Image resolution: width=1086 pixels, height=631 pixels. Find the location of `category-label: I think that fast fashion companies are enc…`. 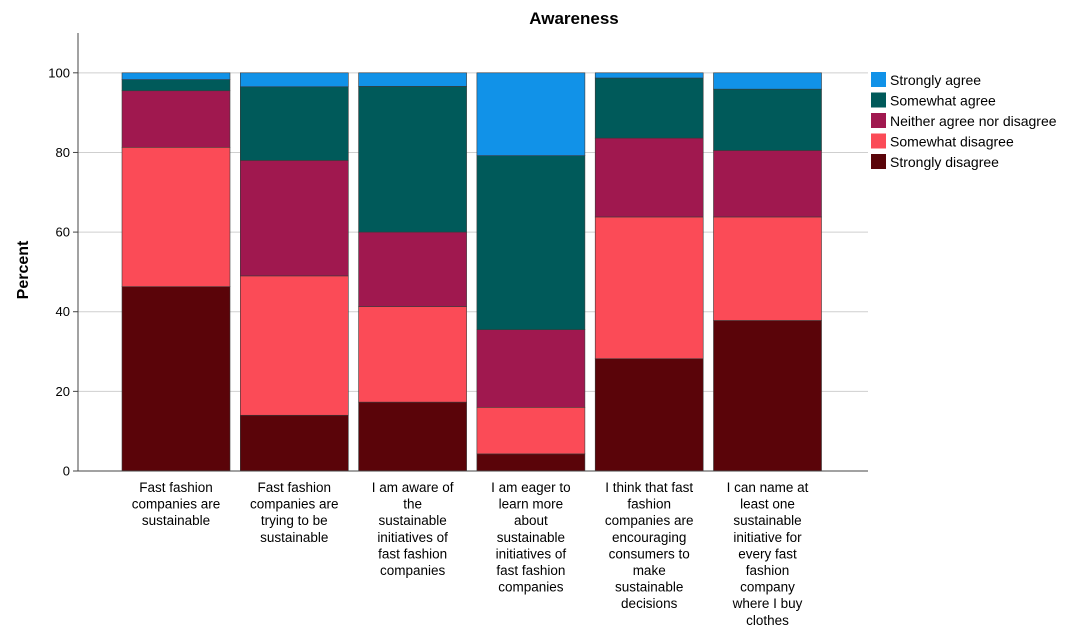

category-label: I think that fast fashion companies are enc… is located at coordinates (649, 545).